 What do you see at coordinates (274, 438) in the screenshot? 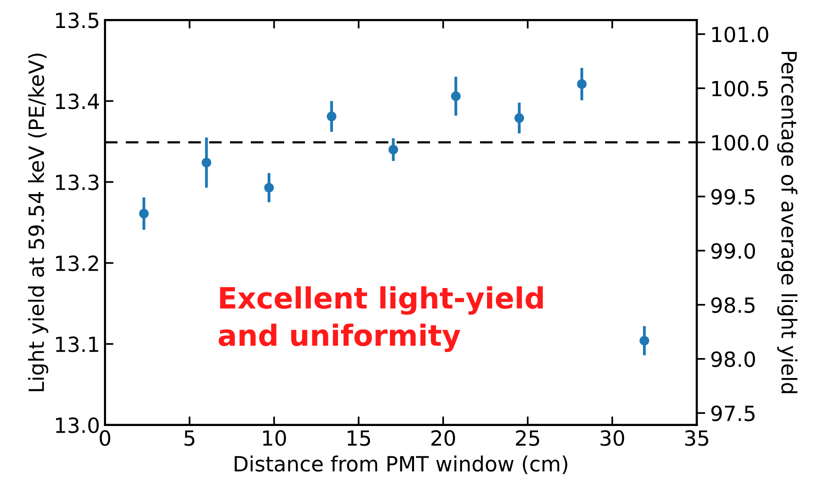
I see `x-tick-label: 10` at bounding box center [274, 438].